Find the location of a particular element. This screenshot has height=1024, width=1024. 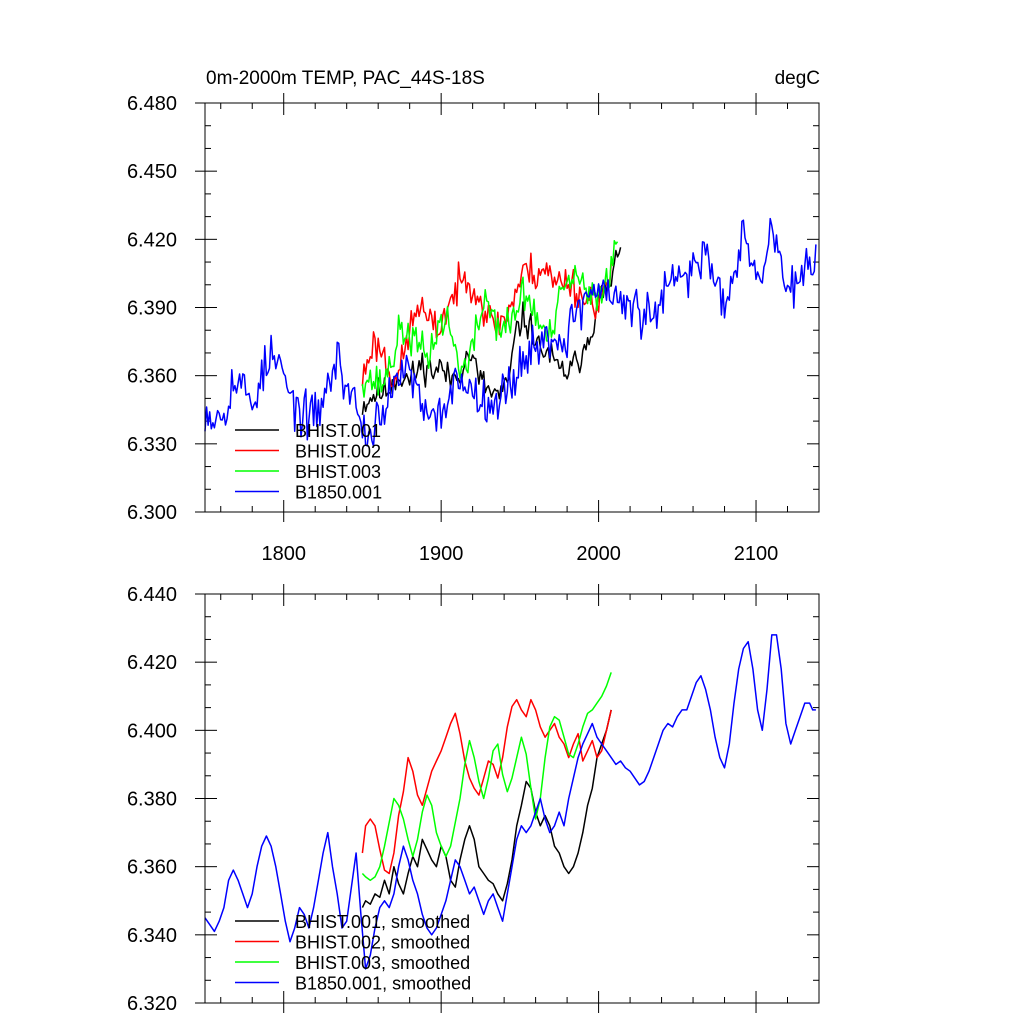

y-tick-label: 6.340 is located at coordinates (152, 936).